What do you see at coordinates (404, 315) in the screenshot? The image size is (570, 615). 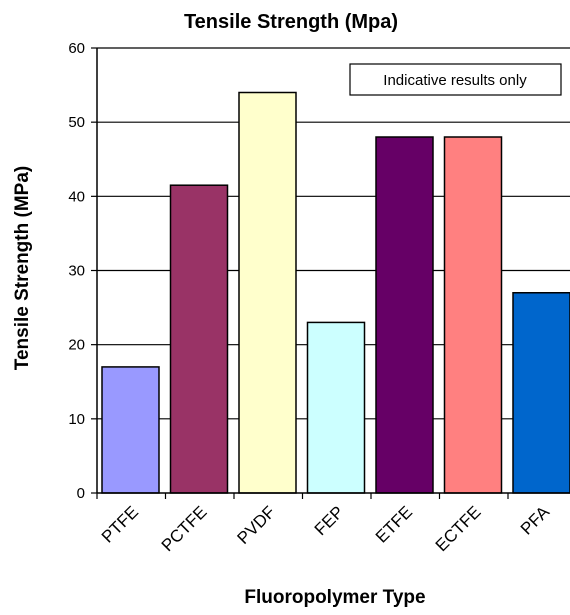 I see `bar-etfe` at bounding box center [404, 315].